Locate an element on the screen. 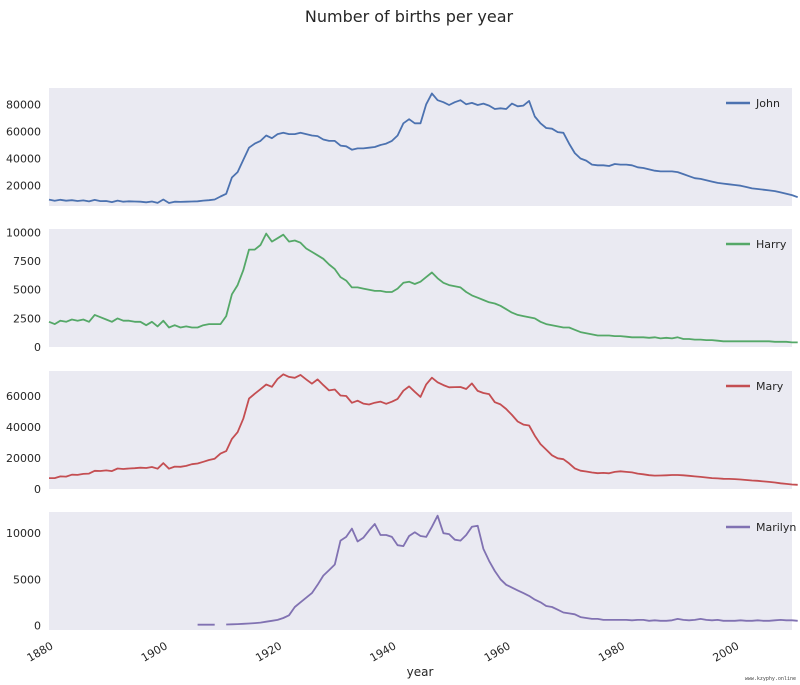  x-tick-label: 2000 is located at coordinates (726, 651).